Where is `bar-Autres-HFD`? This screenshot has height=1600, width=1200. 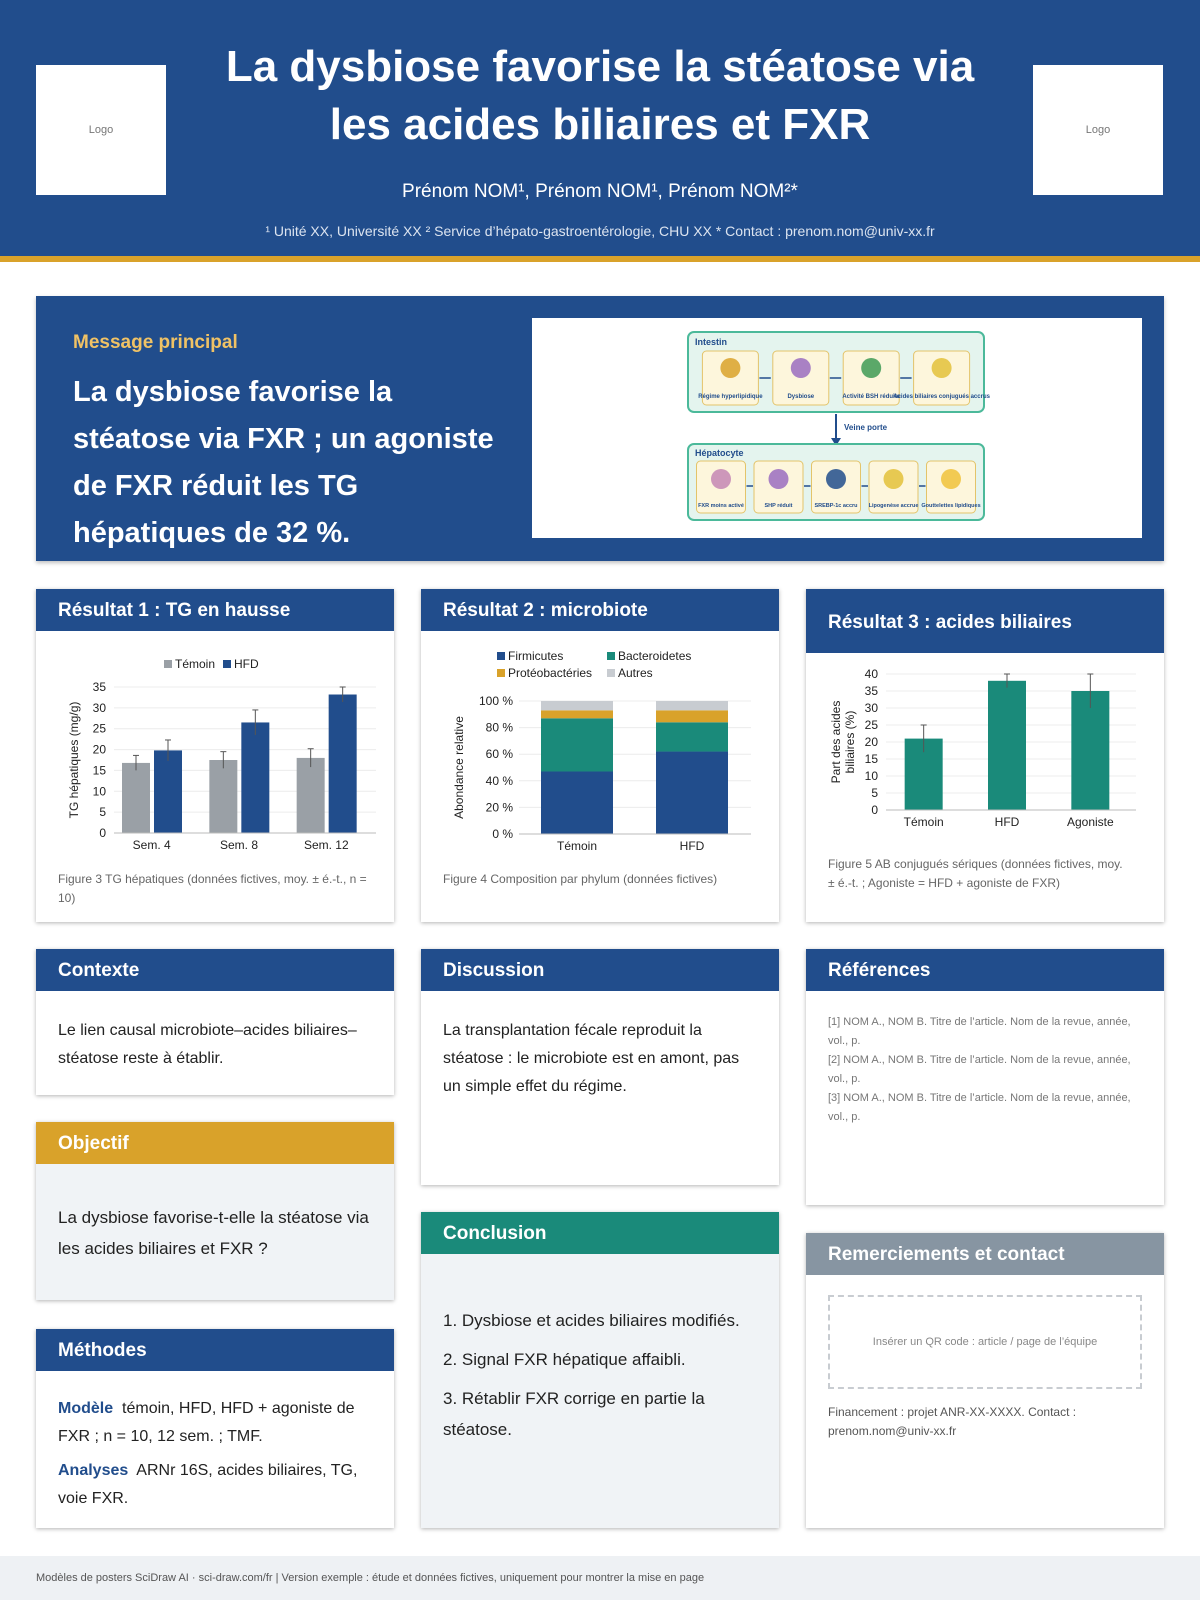
bar-Autres-HFD is located at coordinates (692, 706).